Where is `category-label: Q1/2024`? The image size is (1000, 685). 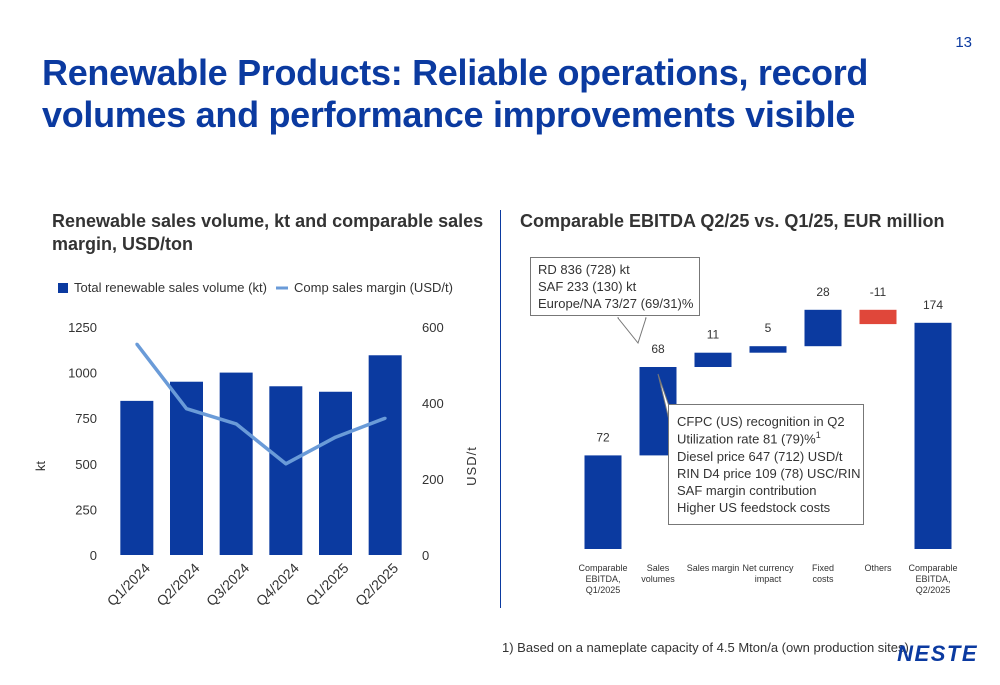
category-label: Q1/2024 is located at coordinates (128, 584).